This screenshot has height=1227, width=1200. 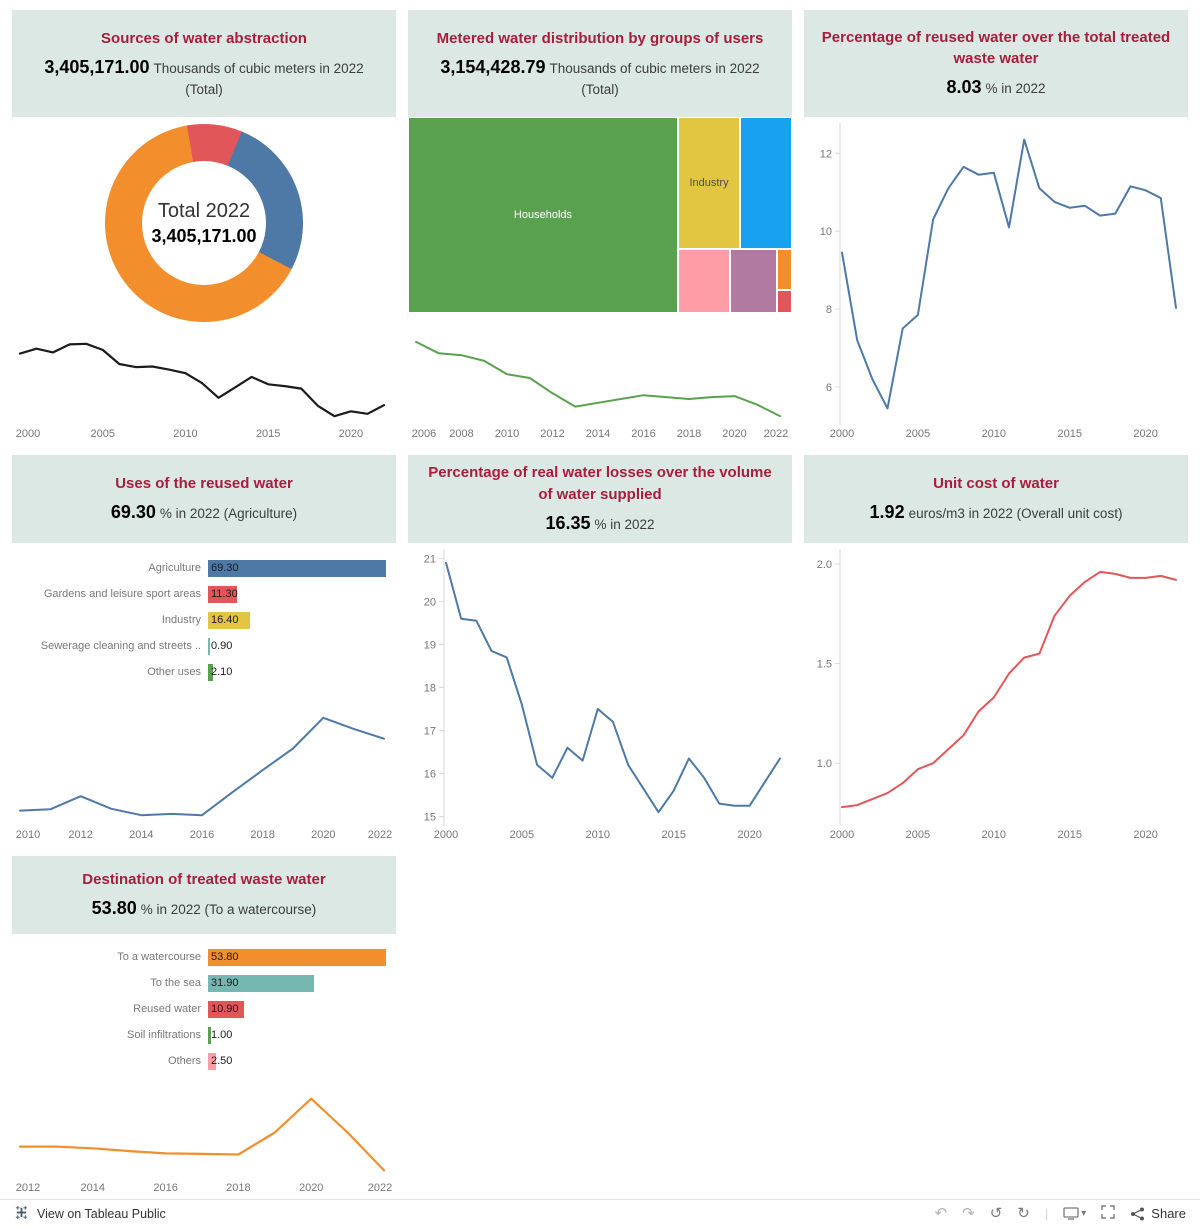 I want to click on reused-pct-value: 8.03, so click(x=964, y=87).